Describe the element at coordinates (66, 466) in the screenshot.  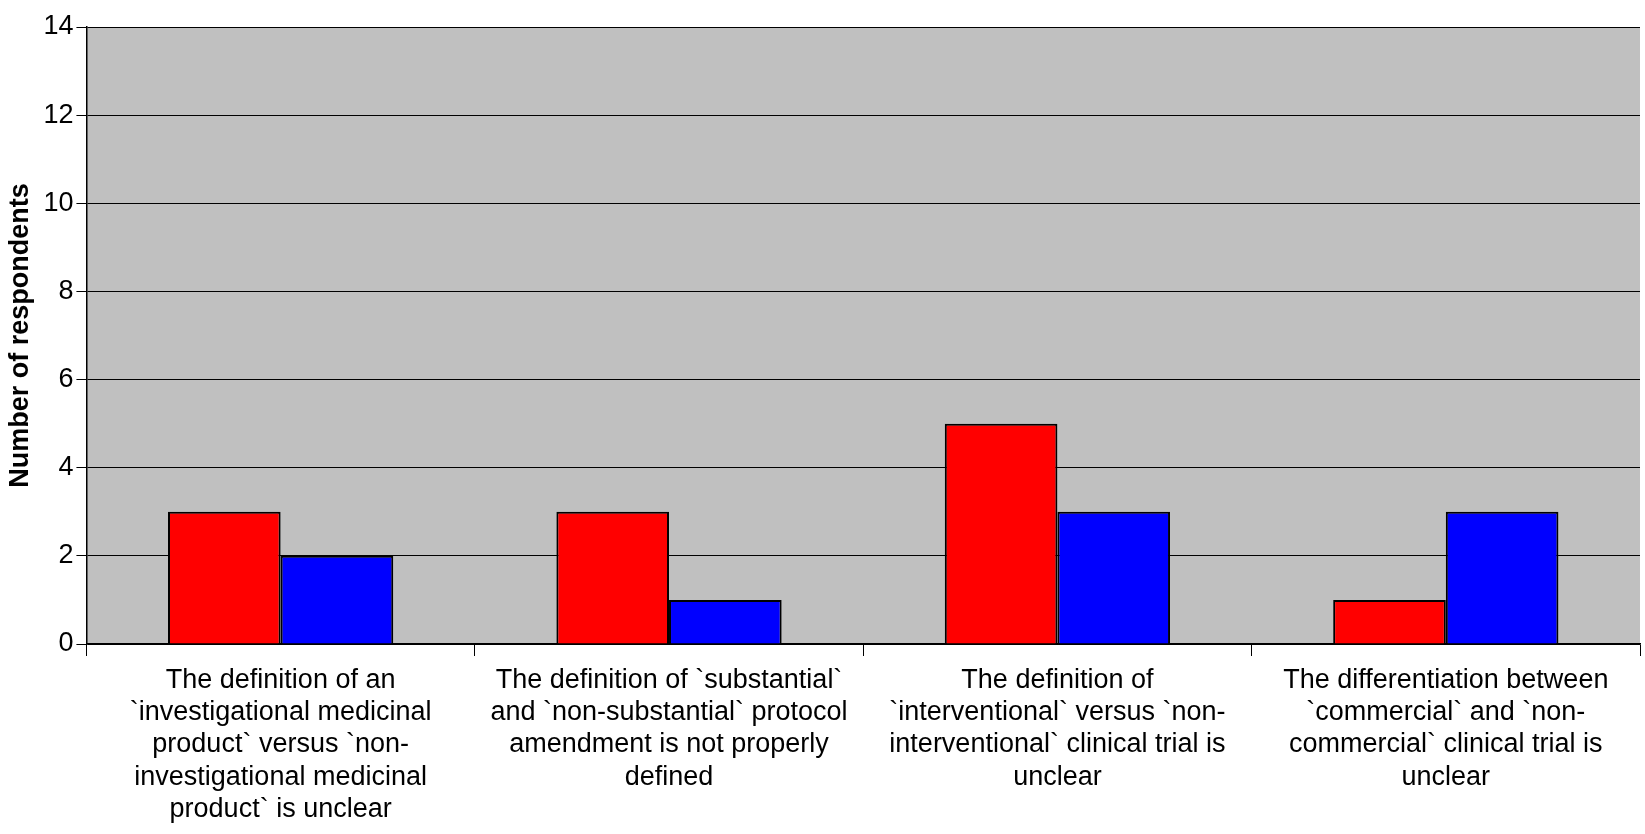
I see `y-tick-label: 4` at that location.